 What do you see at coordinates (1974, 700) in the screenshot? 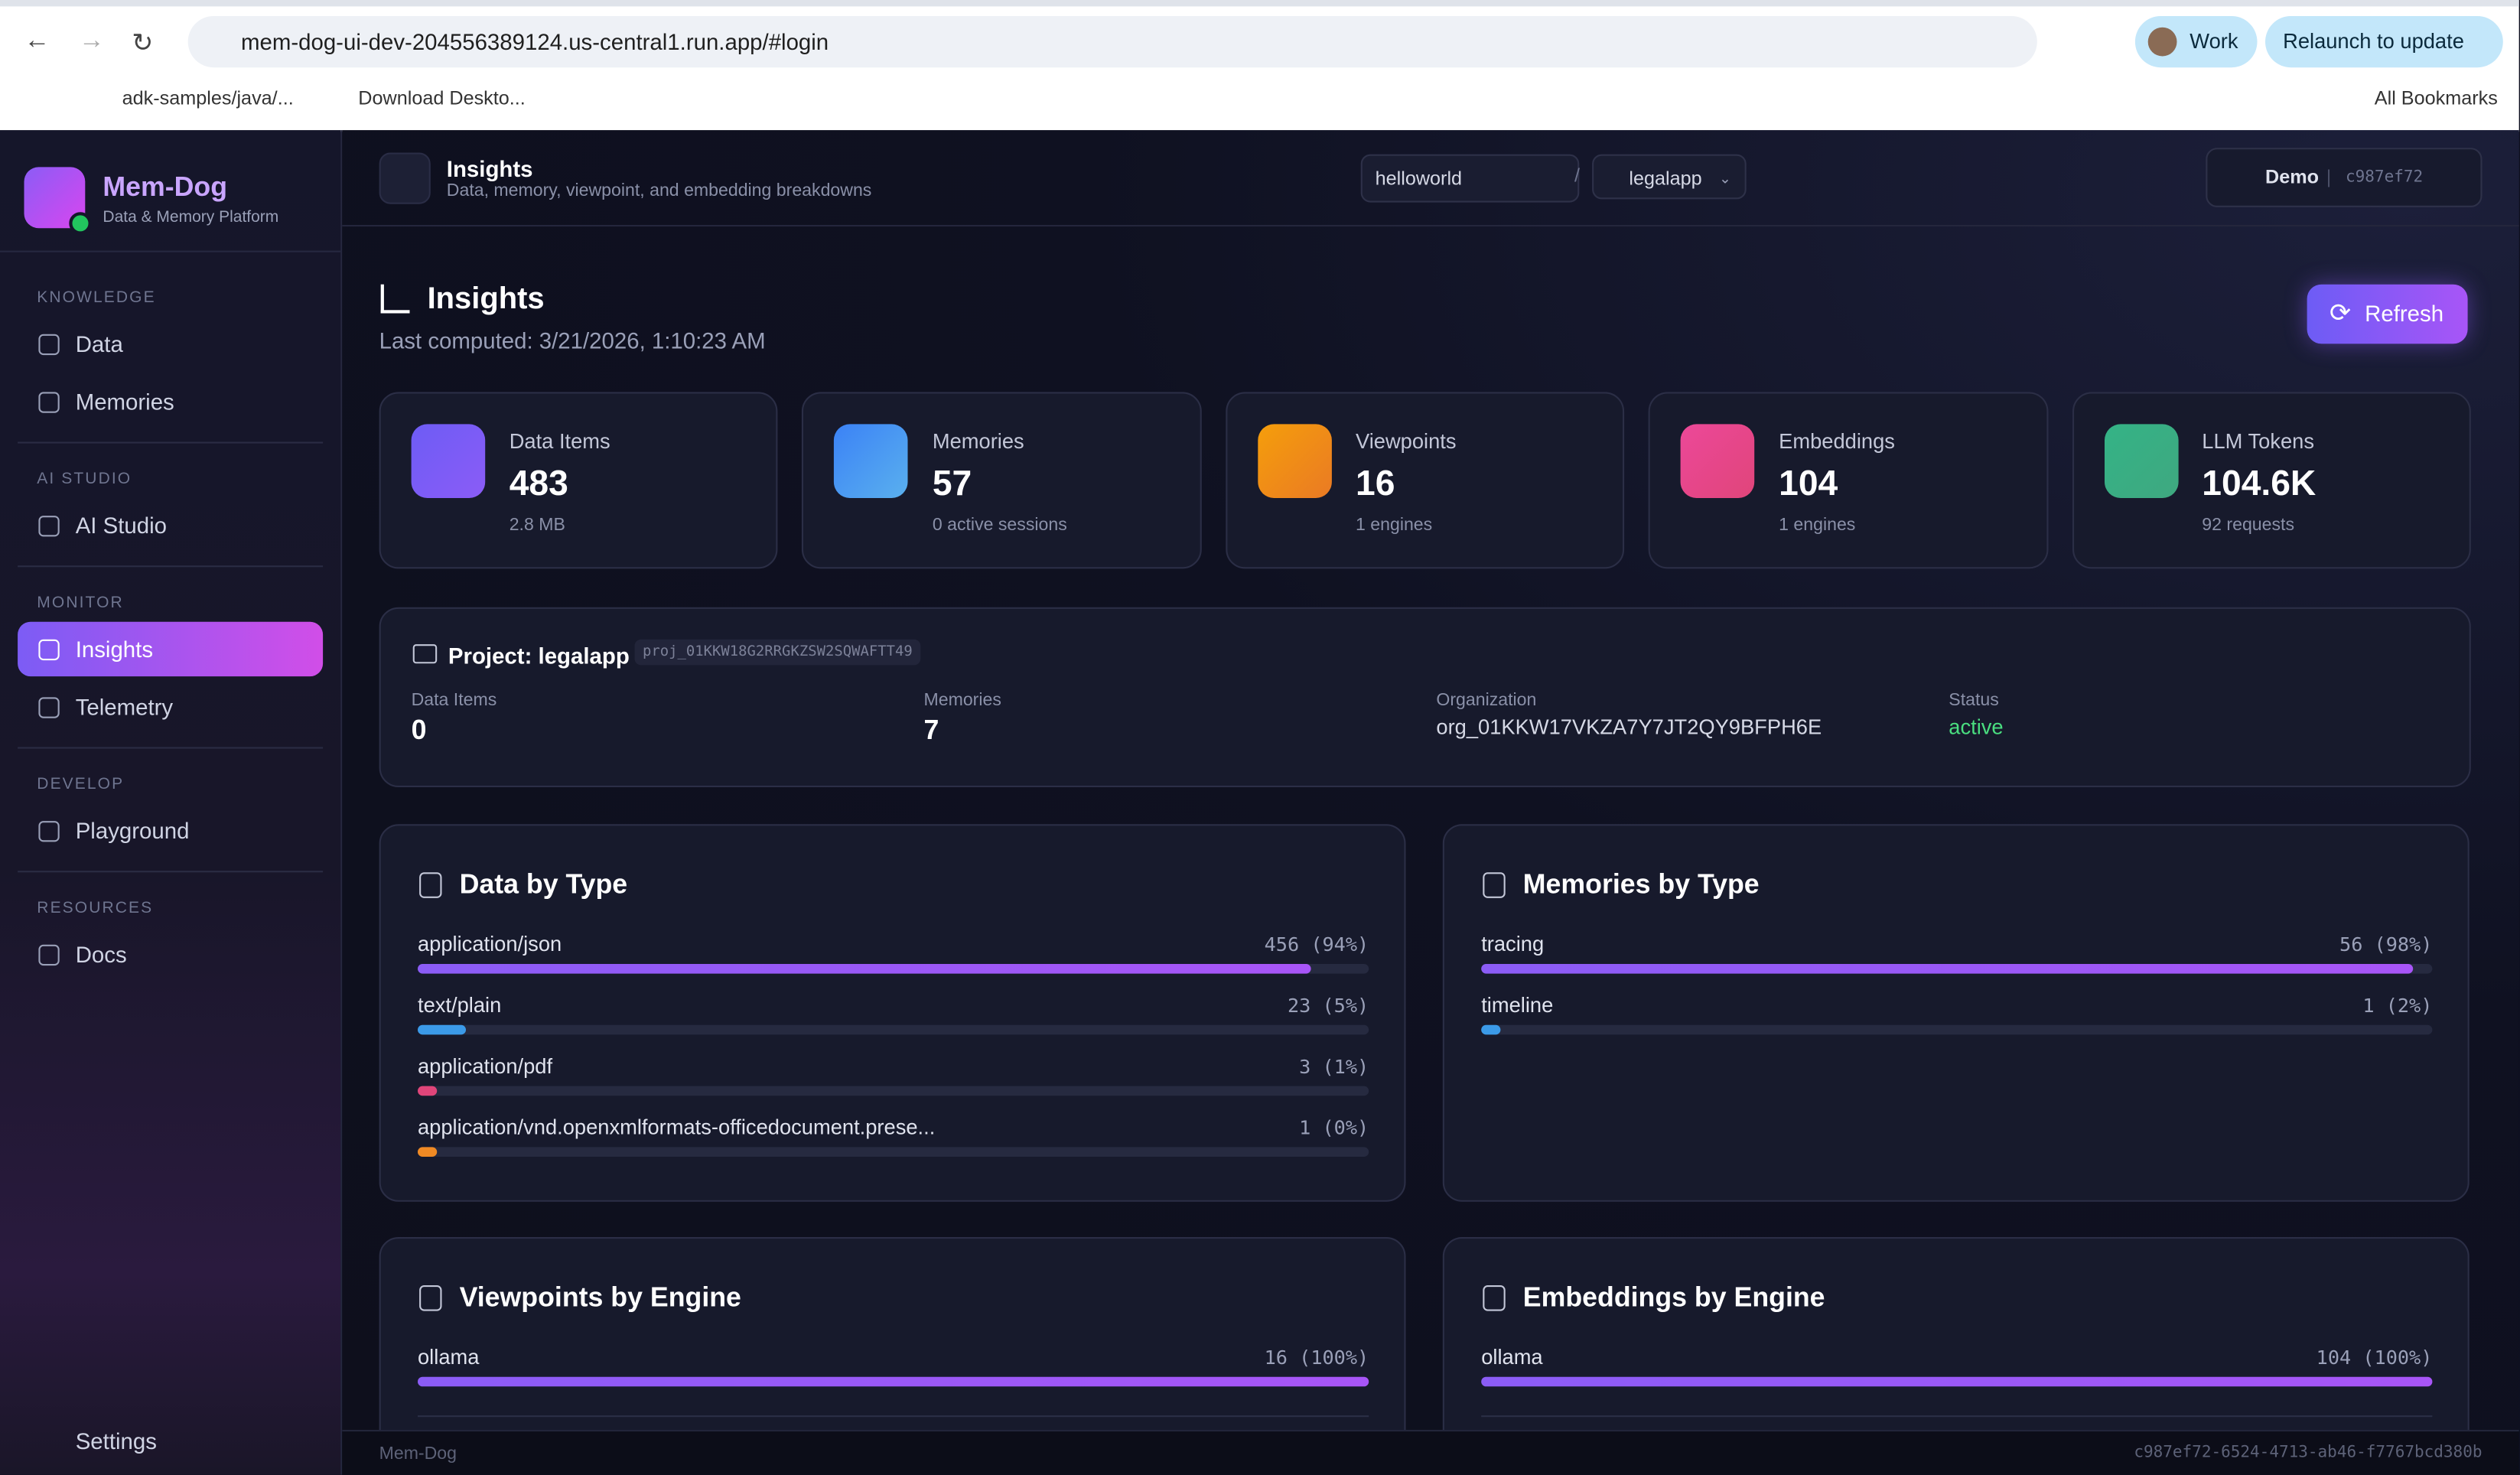
I see `field-label: Status` at bounding box center [1974, 700].